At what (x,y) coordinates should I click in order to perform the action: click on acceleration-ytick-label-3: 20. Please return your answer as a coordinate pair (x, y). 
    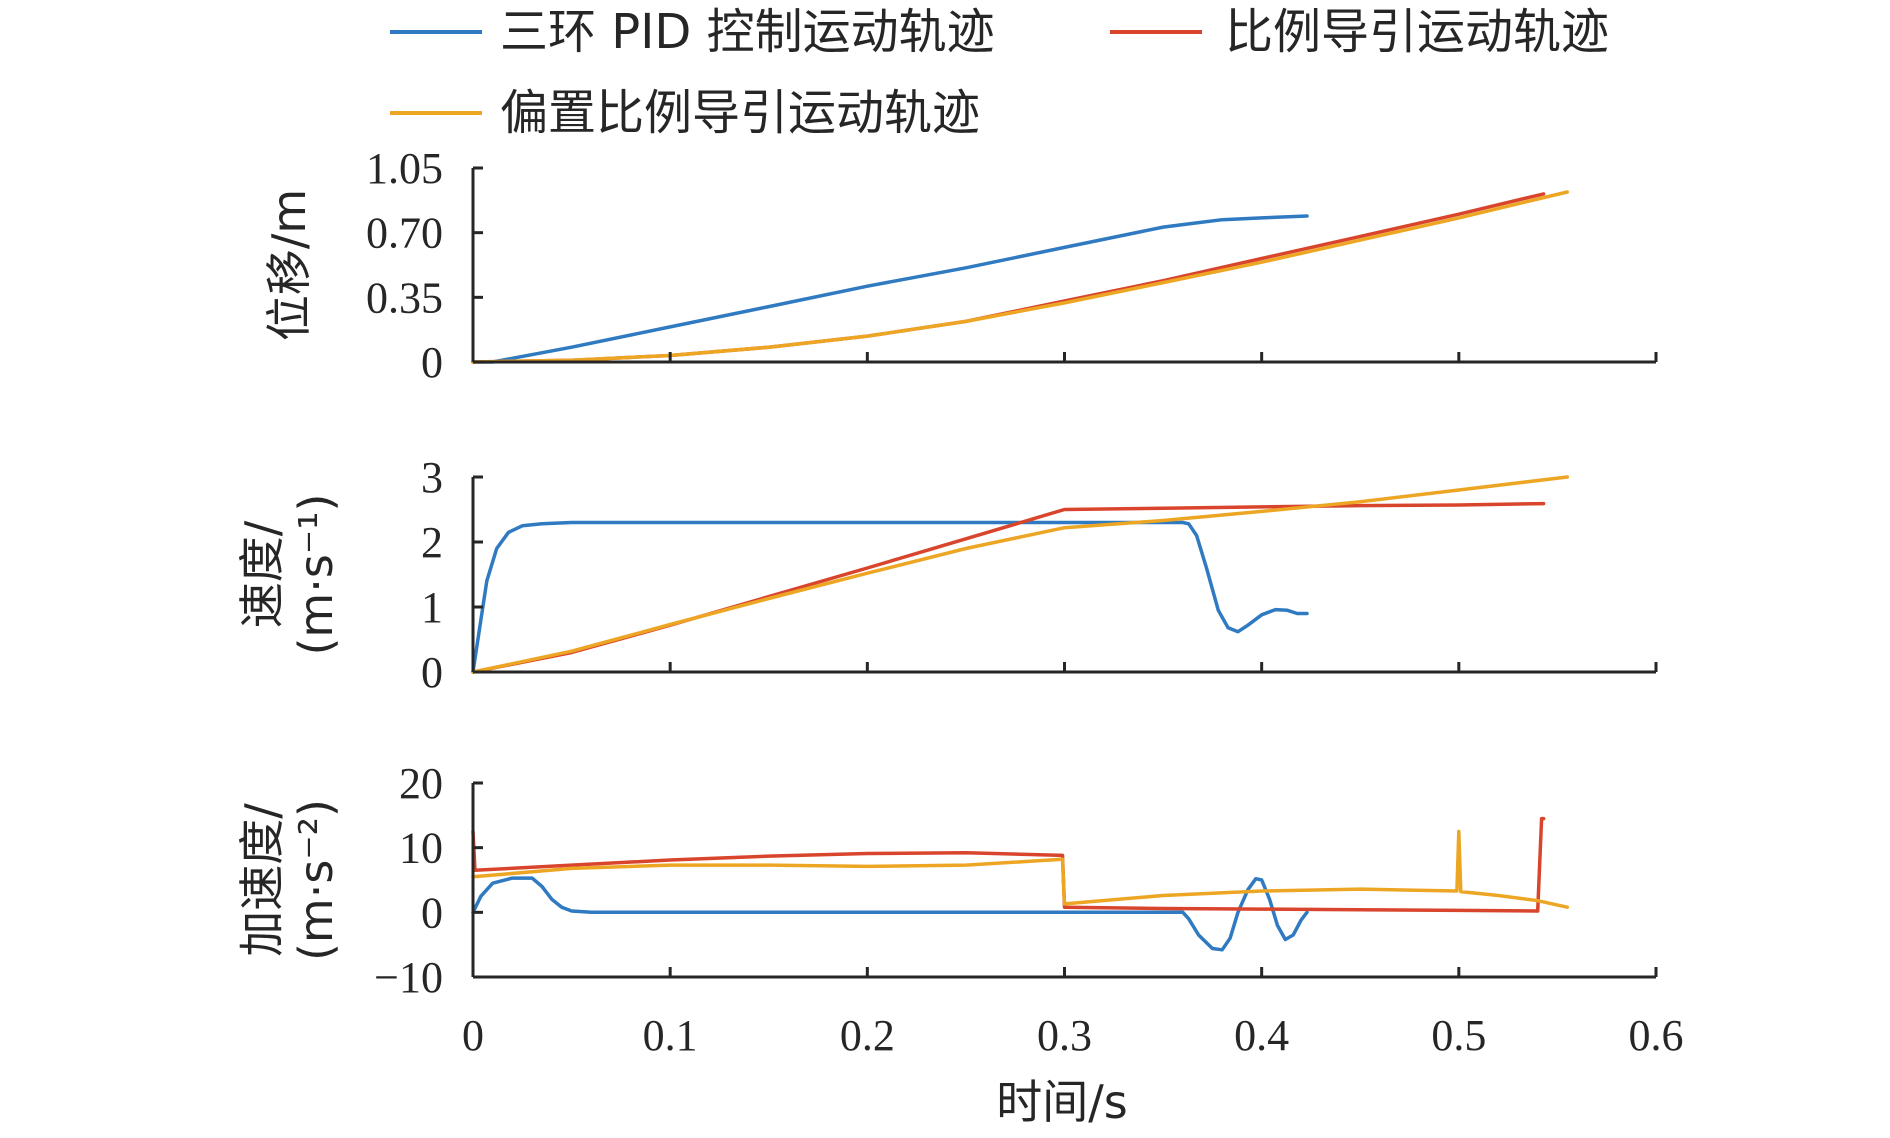
    Looking at the image, I should click on (421, 783).